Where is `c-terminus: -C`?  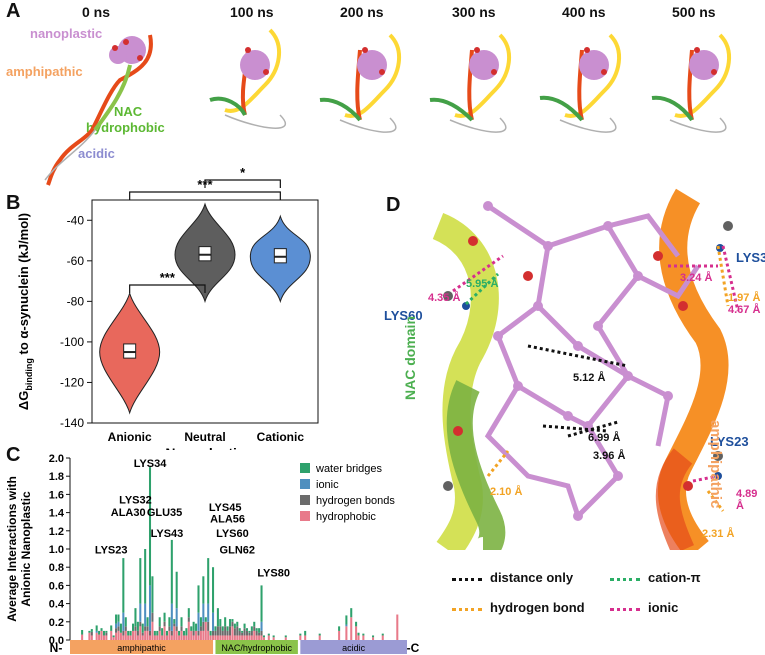
c-terminus: -C is located at coordinates (413, 648).